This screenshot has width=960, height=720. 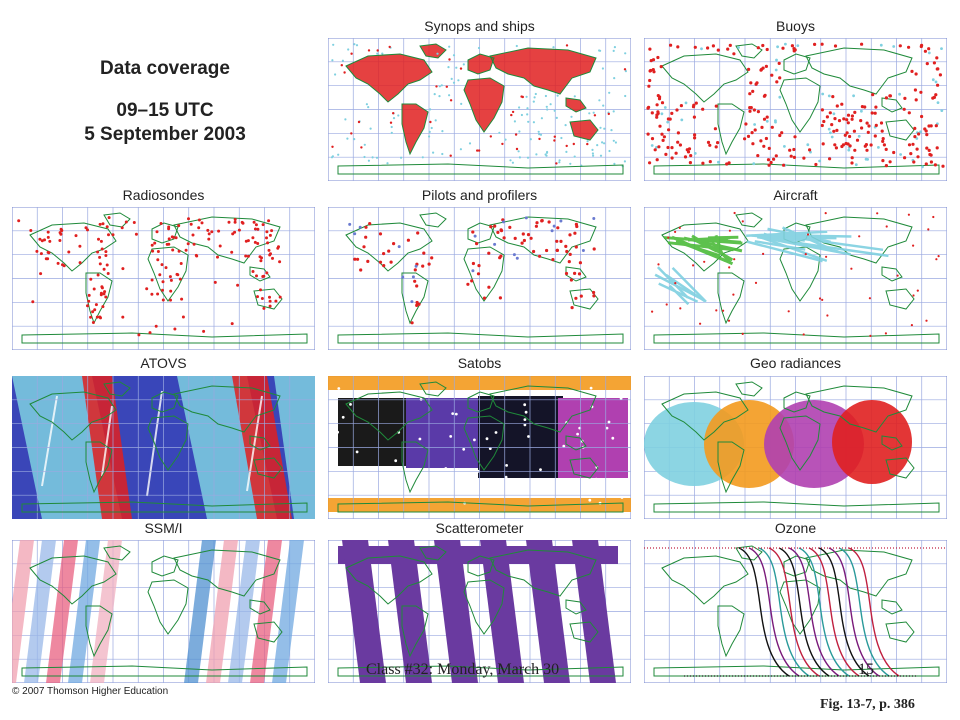 I want to click on map-radiosondes, so click(x=163, y=278).